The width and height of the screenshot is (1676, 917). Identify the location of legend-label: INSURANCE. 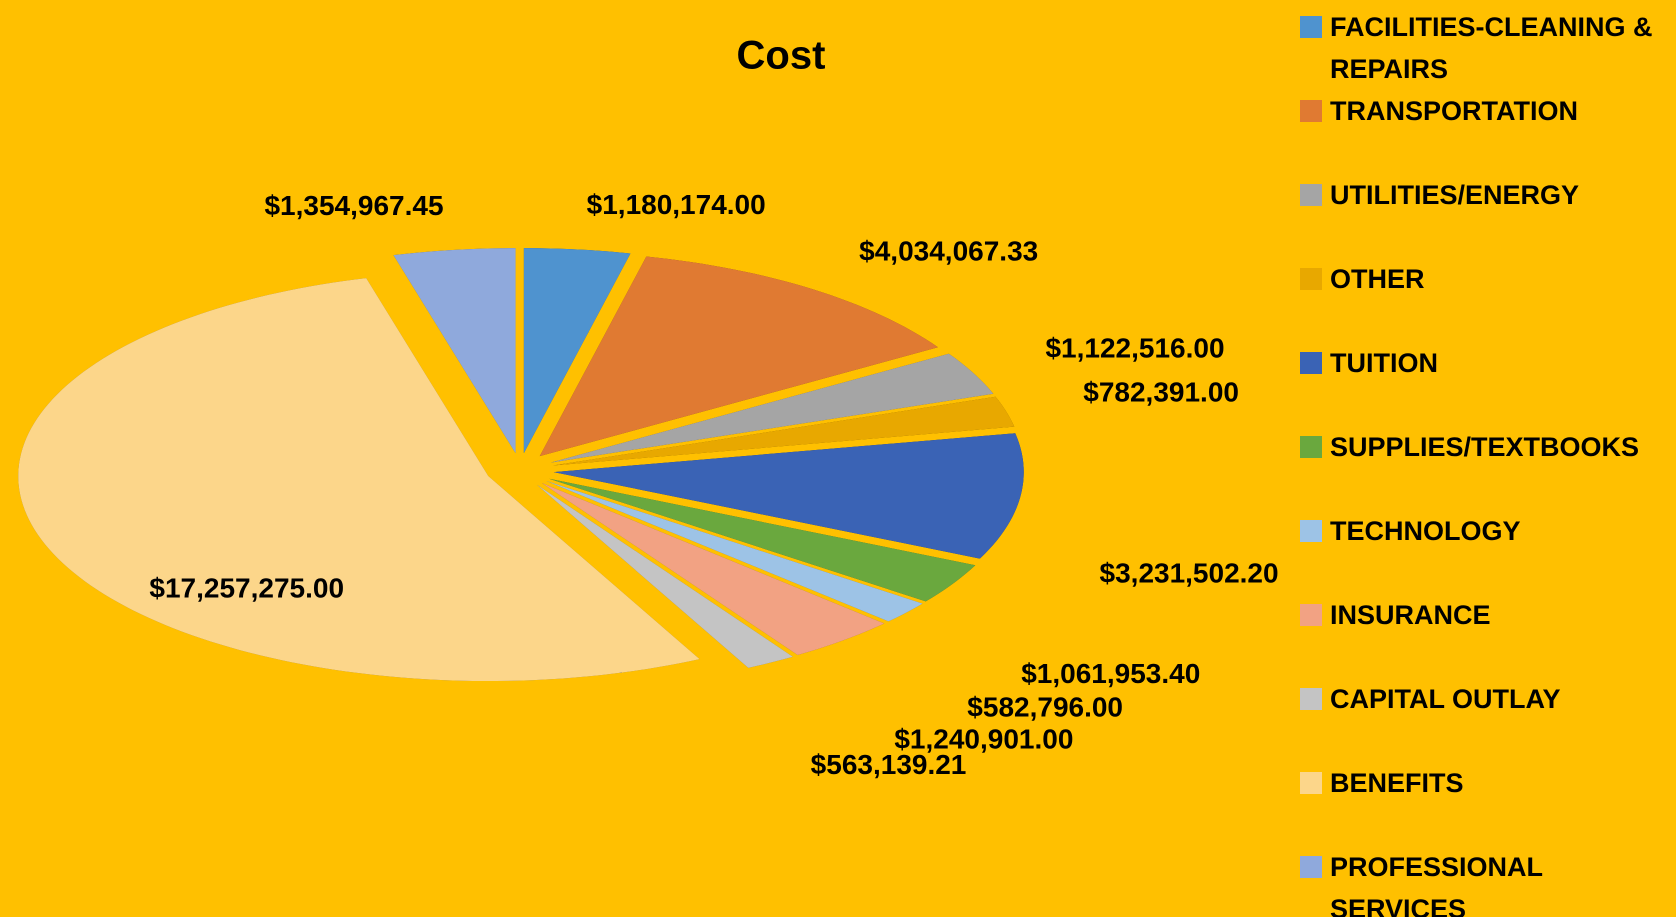
(1410, 615).